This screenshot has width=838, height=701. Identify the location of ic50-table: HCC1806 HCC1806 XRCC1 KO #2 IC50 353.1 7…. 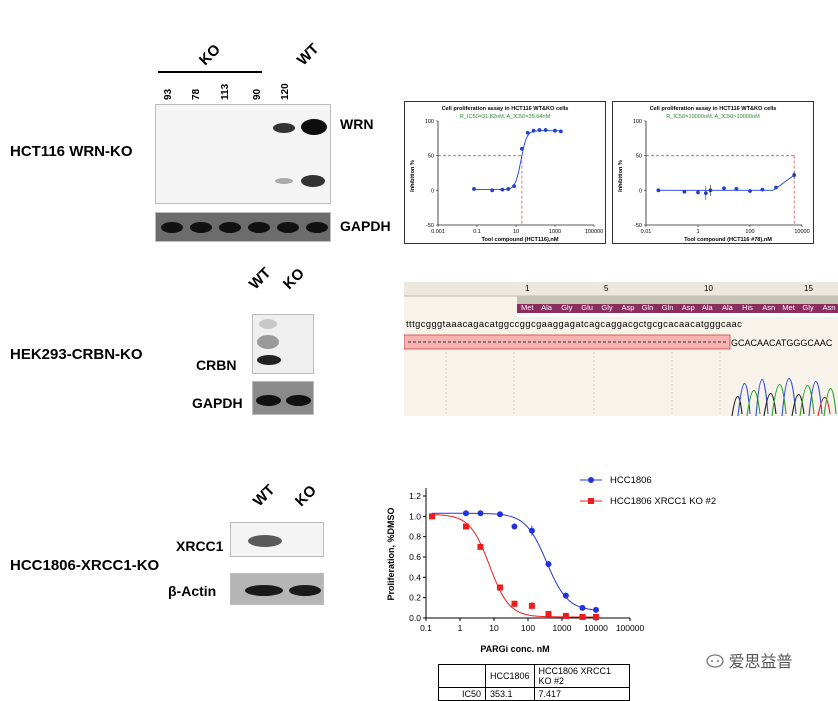
(534, 682).